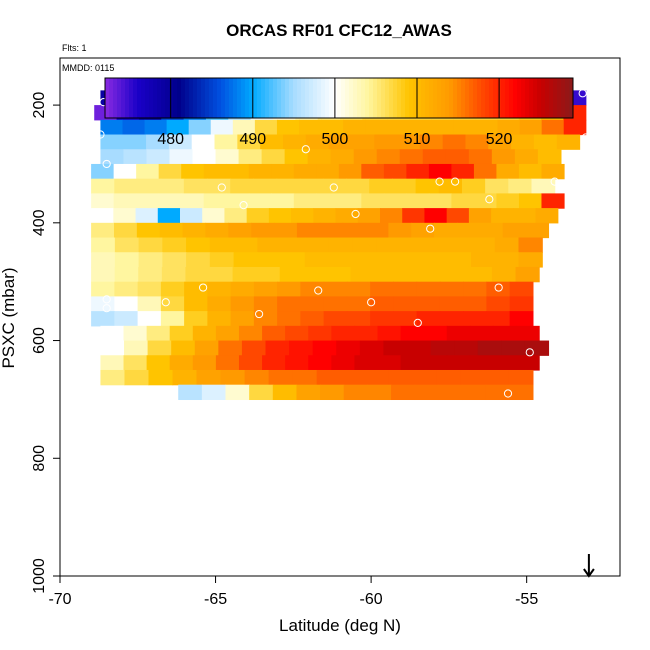 This screenshot has width=650, height=650. What do you see at coordinates (74, 48) in the screenshot?
I see `flights-label: Flts: 1` at bounding box center [74, 48].